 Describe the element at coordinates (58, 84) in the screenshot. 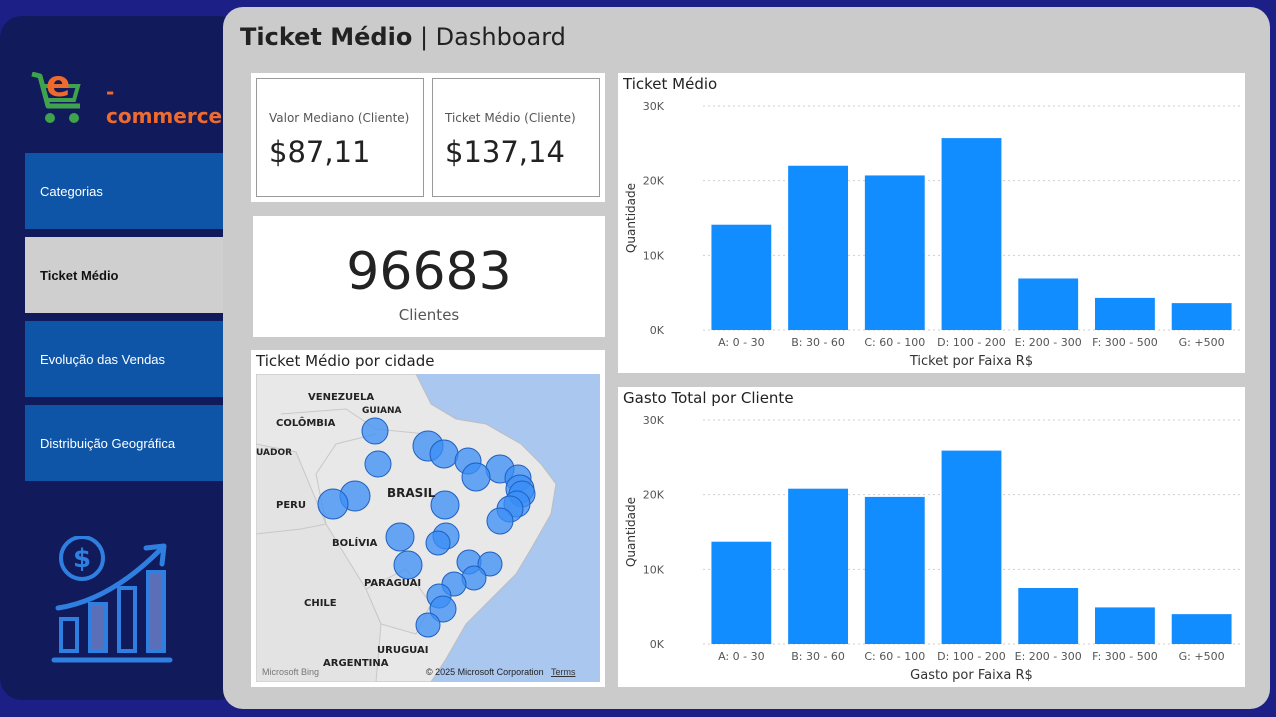

I see `logo-letter: e` at that location.